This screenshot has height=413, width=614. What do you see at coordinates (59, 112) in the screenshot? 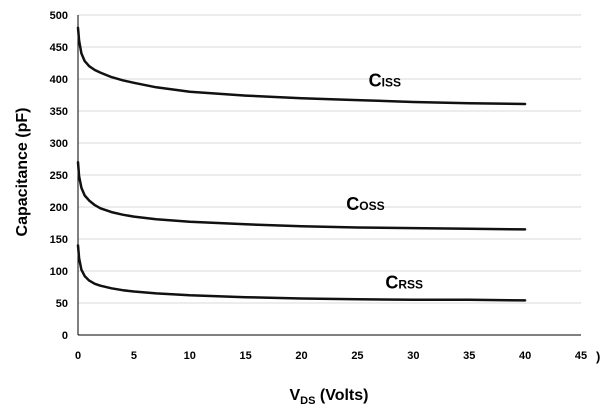
I see `y-tick-label: 350` at bounding box center [59, 112].